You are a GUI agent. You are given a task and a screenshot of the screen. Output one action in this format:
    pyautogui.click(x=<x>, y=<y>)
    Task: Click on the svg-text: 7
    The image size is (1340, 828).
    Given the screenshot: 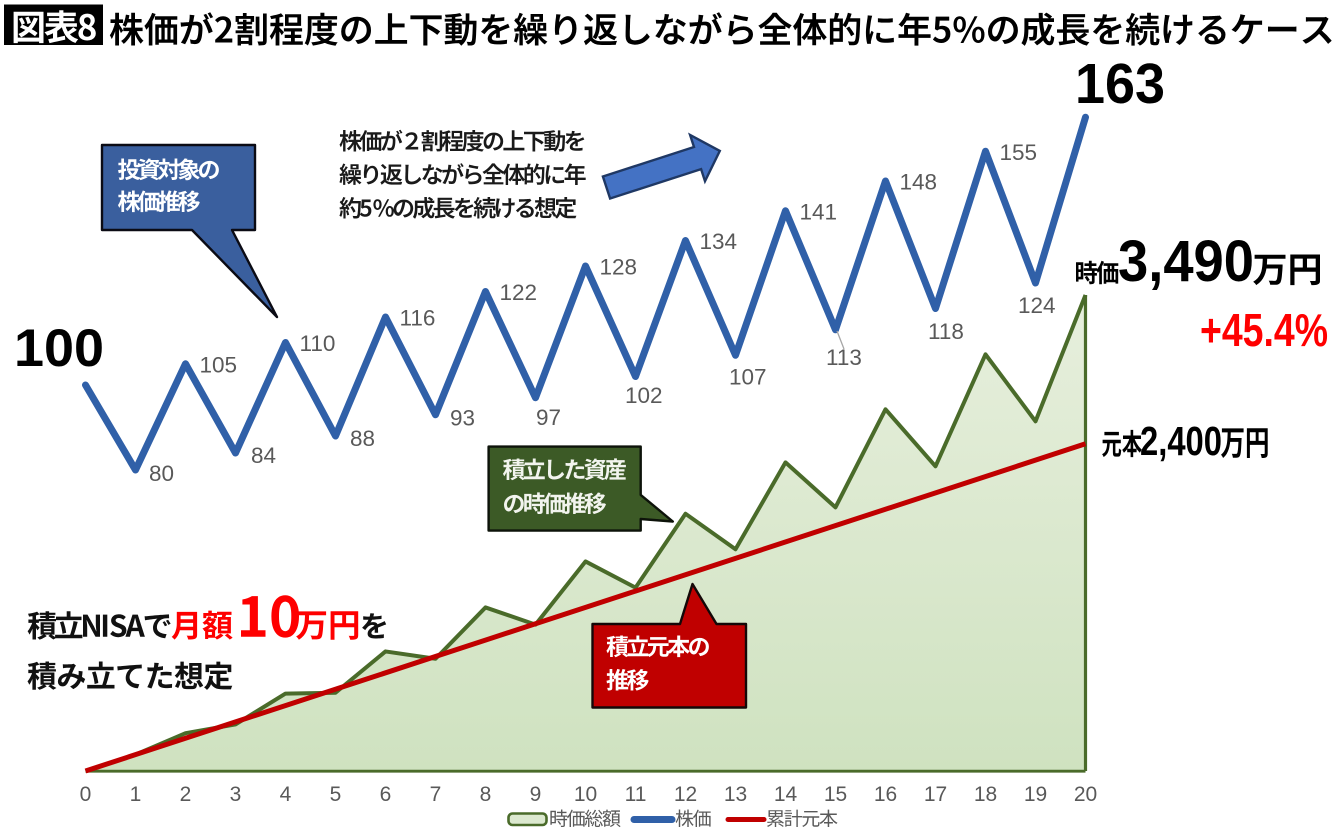 What is the action you would take?
    pyautogui.click(x=436, y=794)
    